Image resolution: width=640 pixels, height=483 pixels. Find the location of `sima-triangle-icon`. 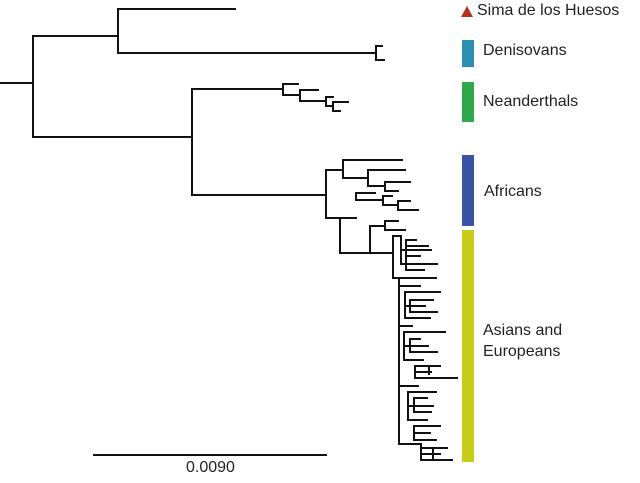

sima-triangle-icon is located at coordinates (467, 11).